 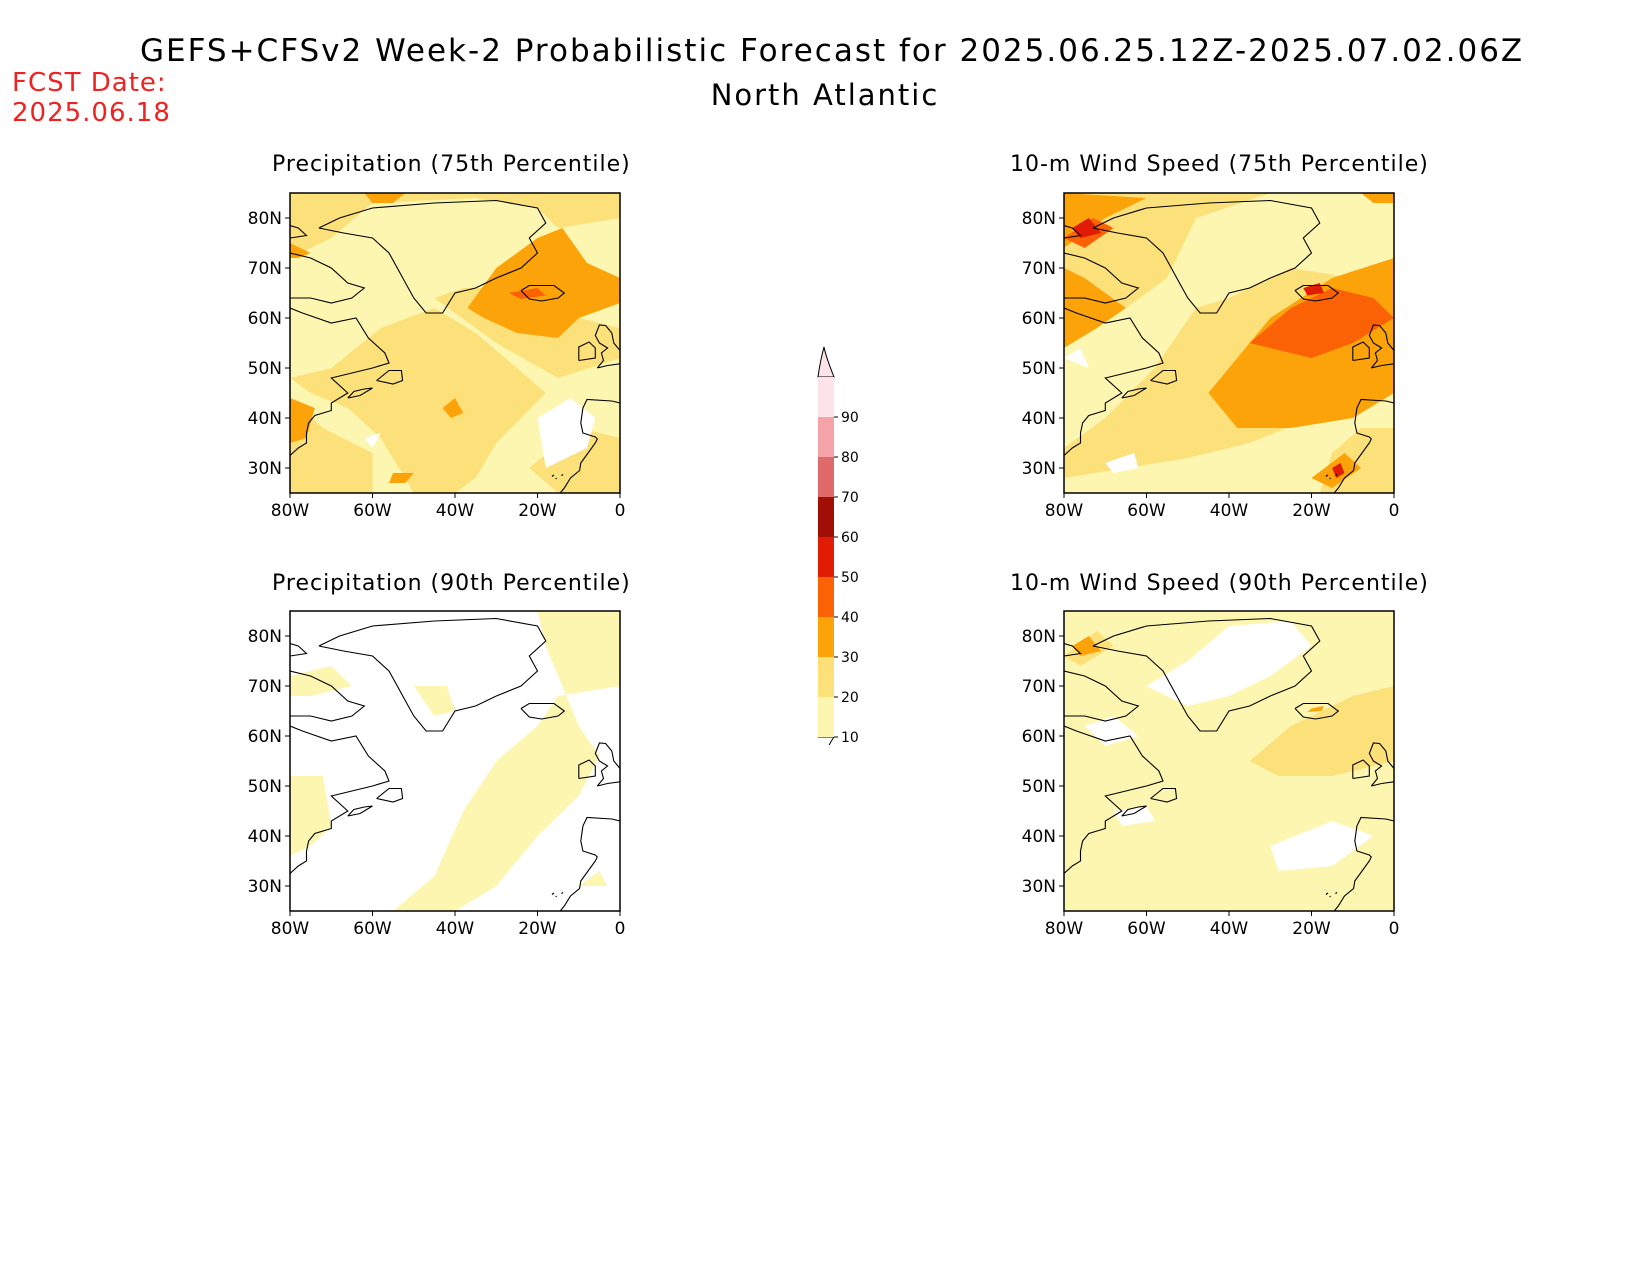 I want to click on colorbar-legend: 10 20 30 40 50 60 70 80 90, so click(x=838, y=545).